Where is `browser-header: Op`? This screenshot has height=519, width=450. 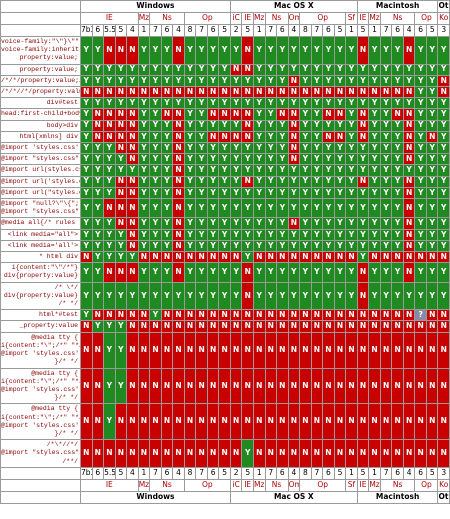 browser-header: Op is located at coordinates (426, 18).